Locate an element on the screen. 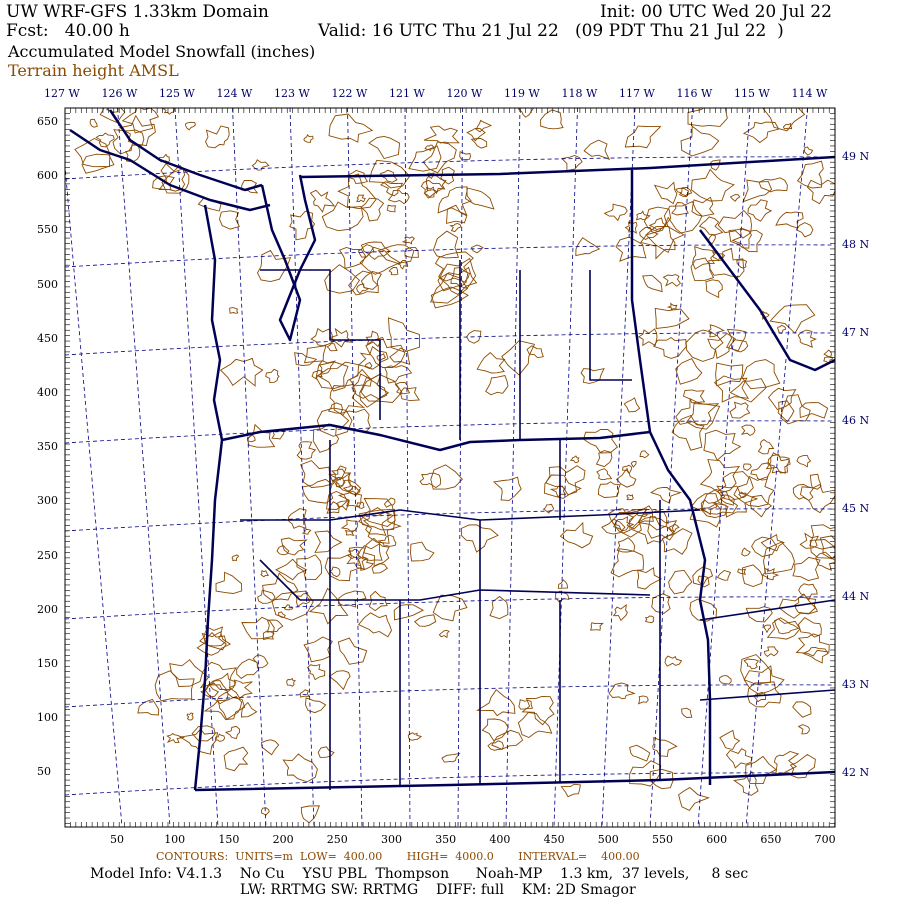  lon-label: 125 W is located at coordinates (177, 93).